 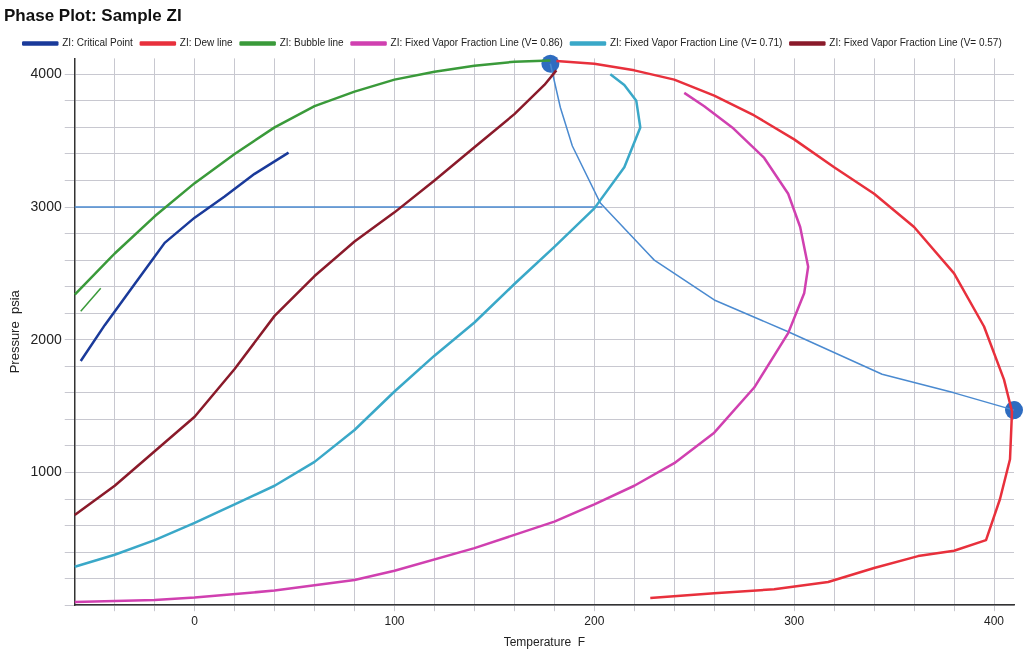 What do you see at coordinates (394, 620) in the screenshot?
I see `x-tick-label: 100` at bounding box center [394, 620].